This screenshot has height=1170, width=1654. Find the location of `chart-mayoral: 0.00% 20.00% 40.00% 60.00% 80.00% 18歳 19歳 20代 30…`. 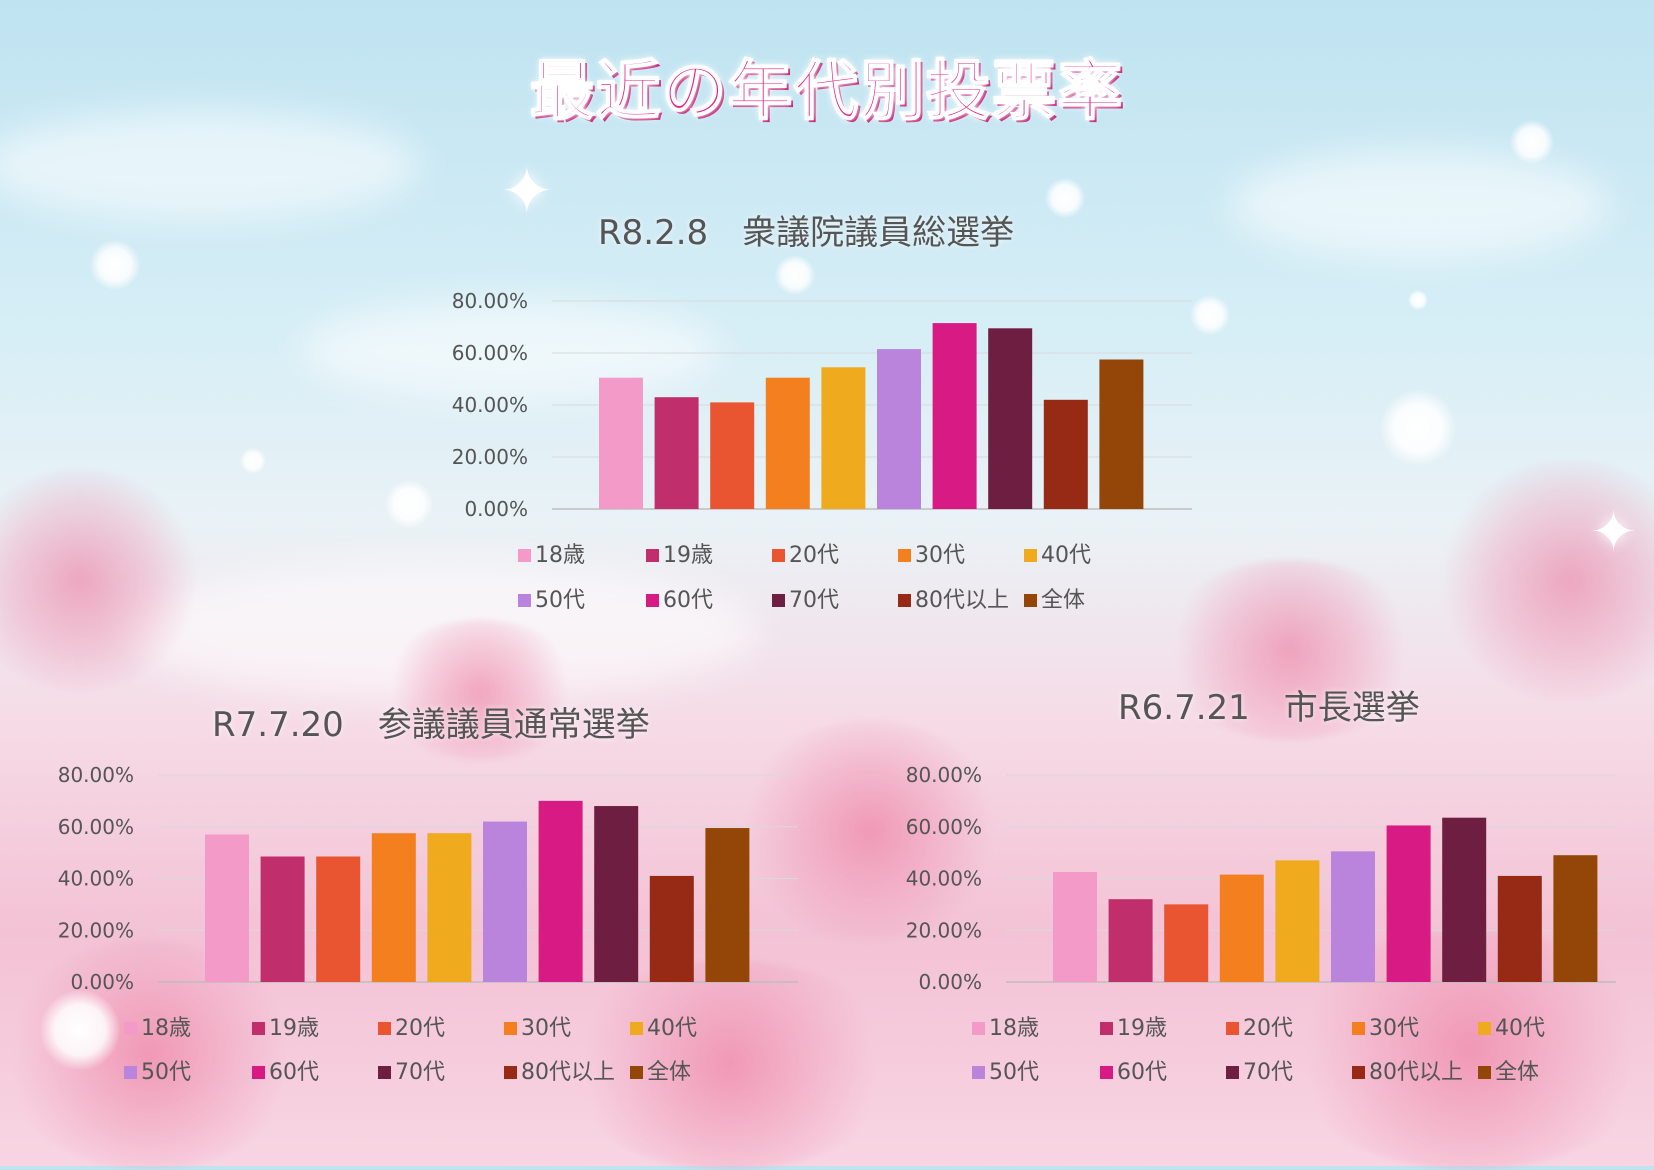

chart-mayoral: 0.00% 20.00% 40.00% 60.00% 80.00% 18歳 19歳 20代 30… is located at coordinates (1261, 924).